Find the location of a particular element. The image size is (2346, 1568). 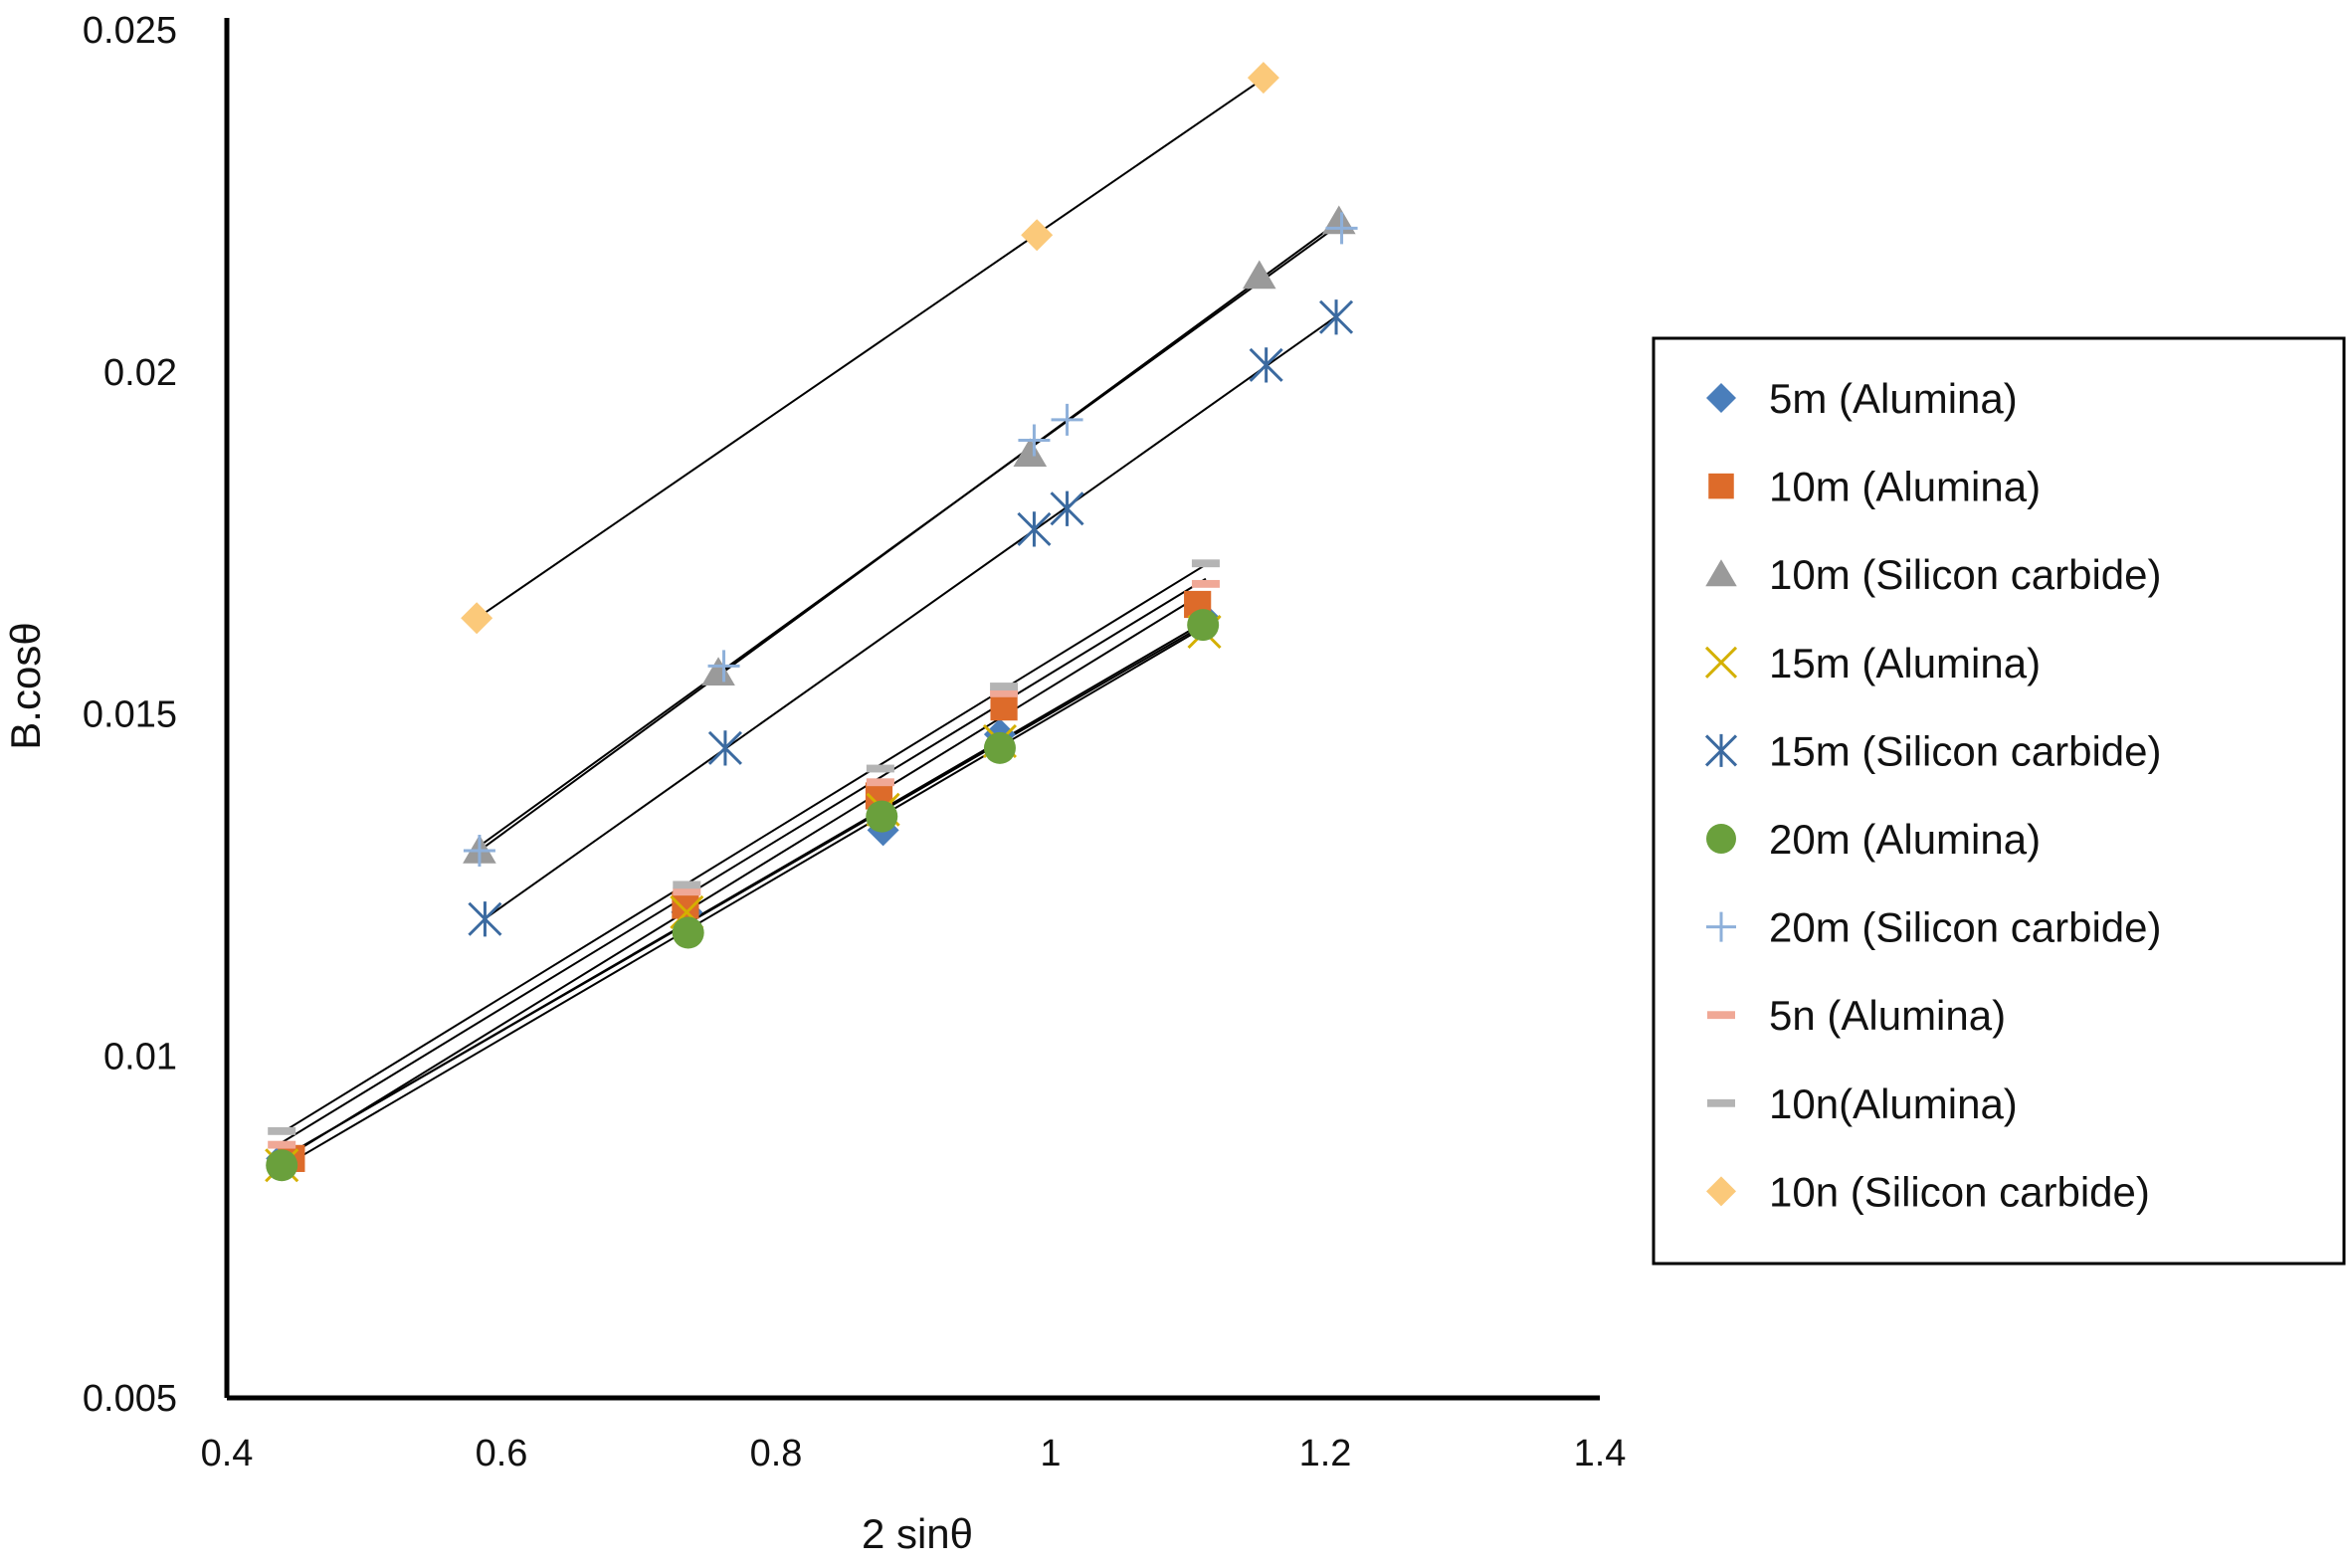

legend-label: 10m (Silicon carbide) is located at coordinates (1966, 574).